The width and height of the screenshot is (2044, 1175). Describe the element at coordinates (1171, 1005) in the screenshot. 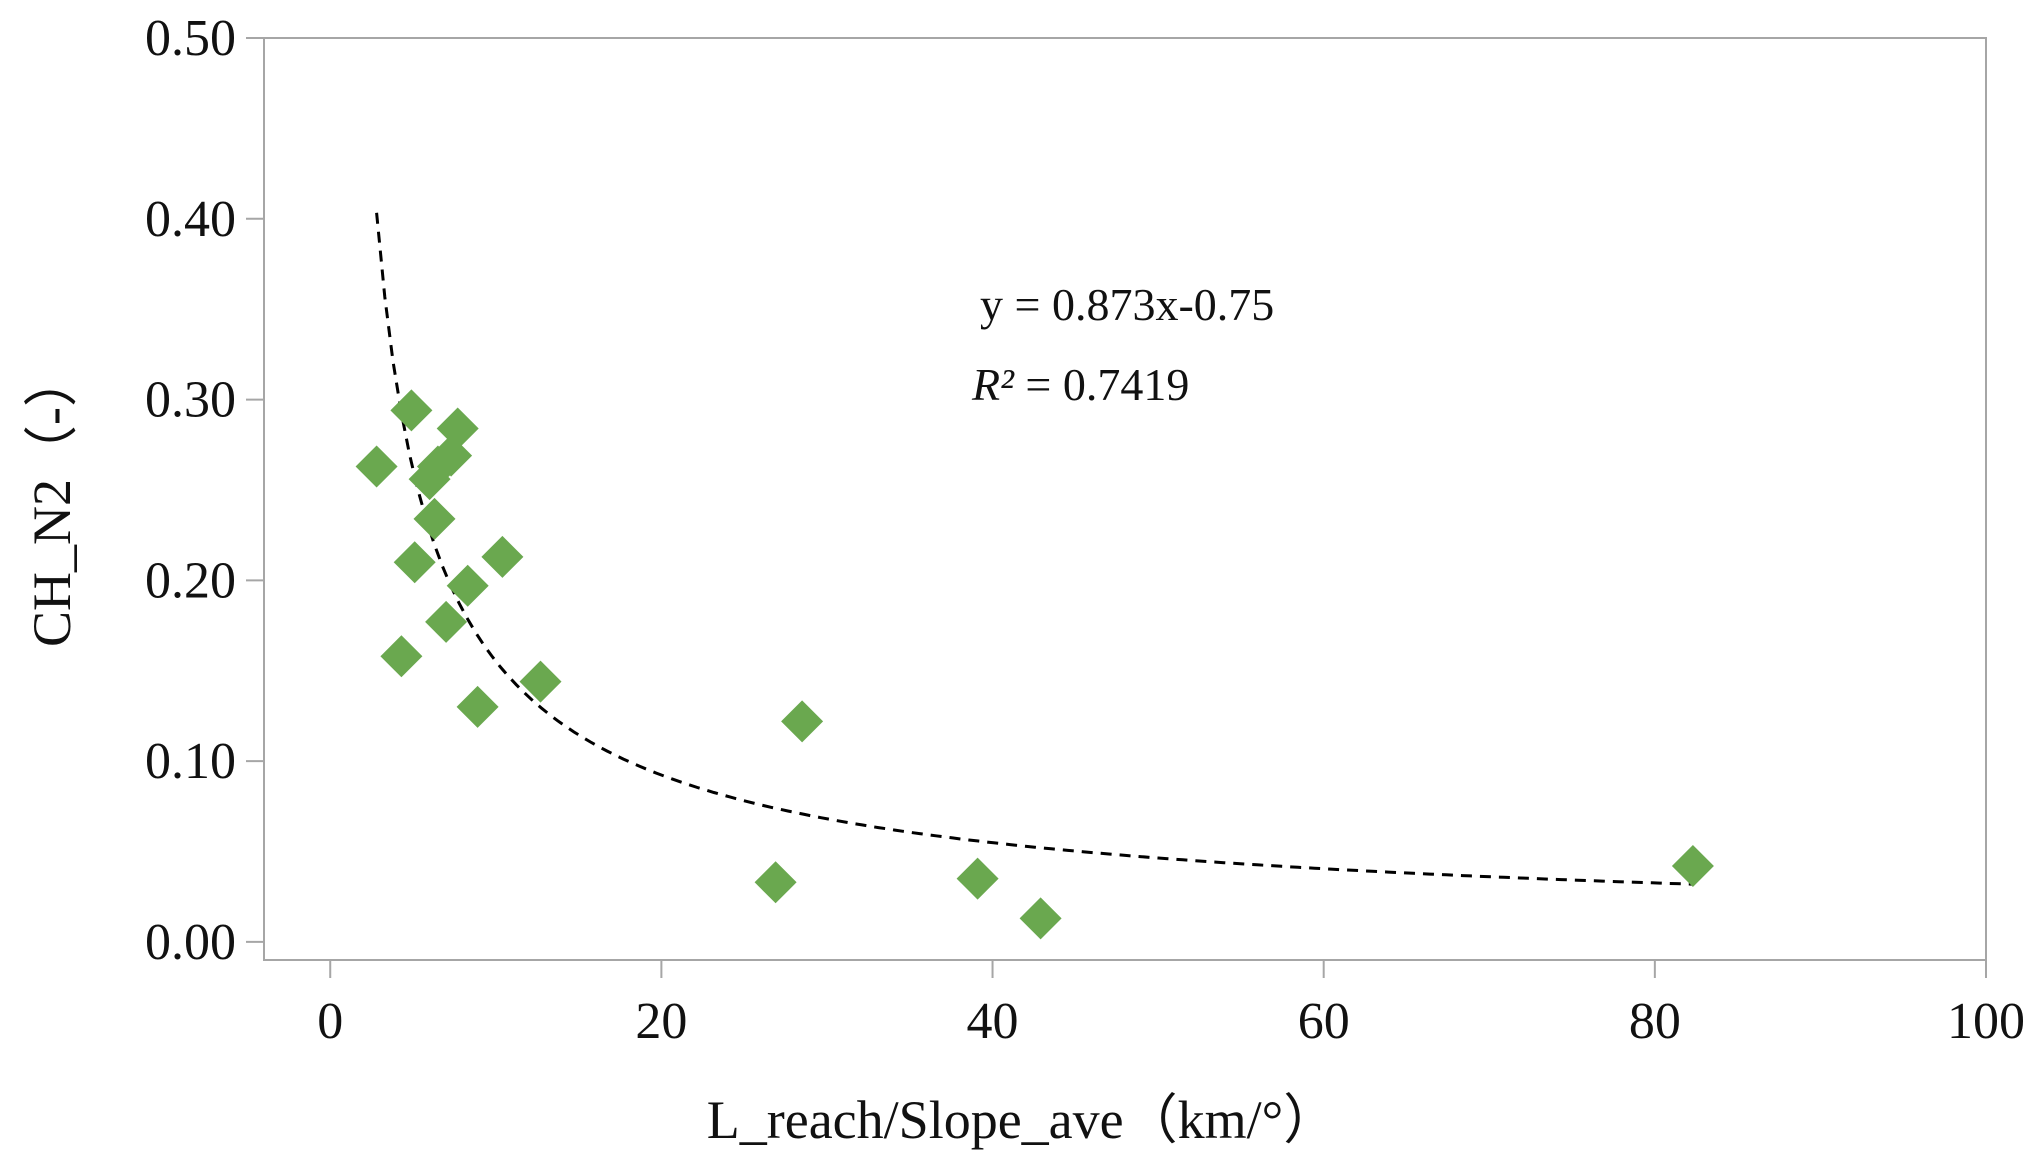

I see `x-axis: 0 20 40 60 80 100` at that location.